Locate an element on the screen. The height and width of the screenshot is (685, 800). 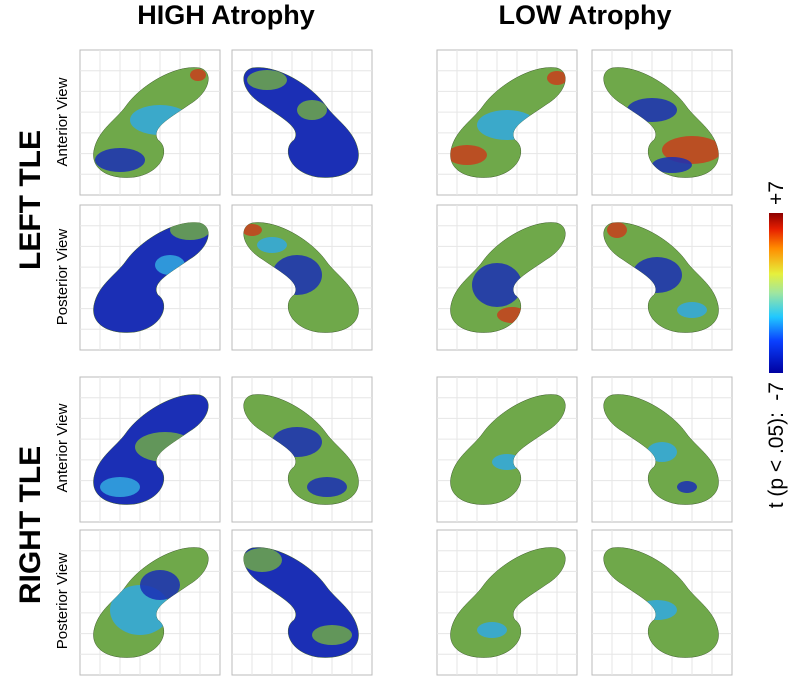
colorbar is located at coordinates (776, 293).